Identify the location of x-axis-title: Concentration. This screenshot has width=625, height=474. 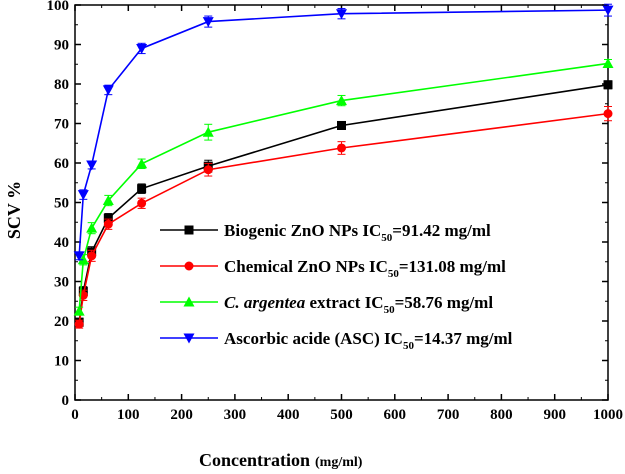
(254, 460).